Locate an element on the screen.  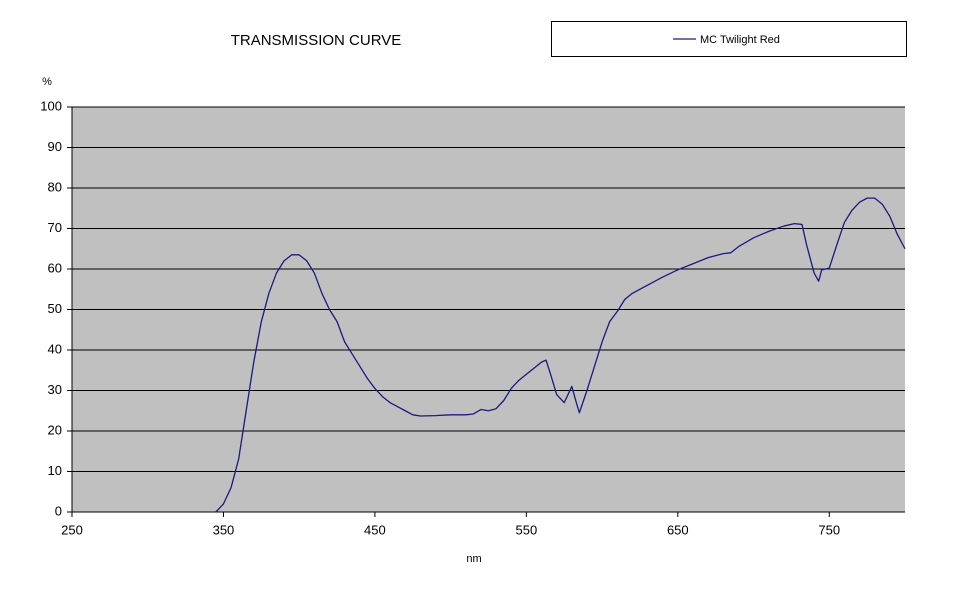
x-axis-label: nm is located at coordinates (473, 559).